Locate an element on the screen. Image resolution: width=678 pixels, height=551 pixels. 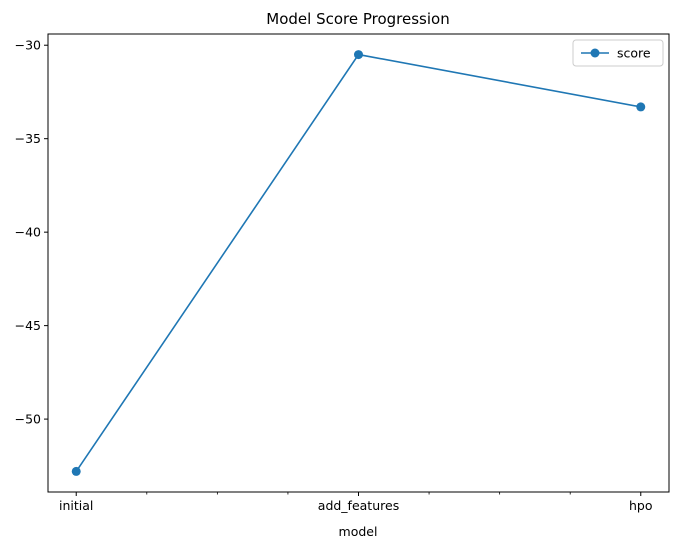
y-tick-label: −35 is located at coordinates (28, 138).